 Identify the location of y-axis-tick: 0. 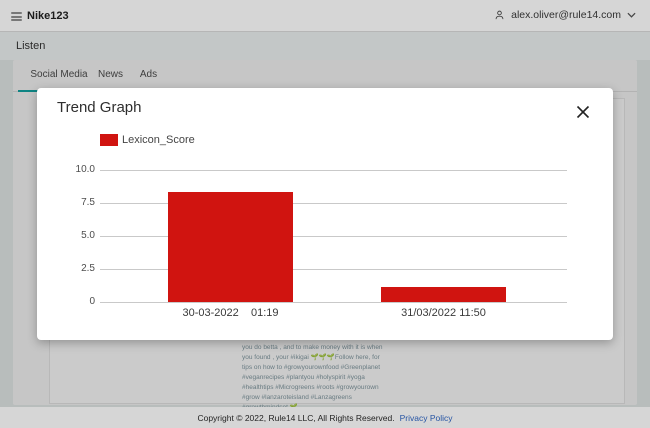
(92, 301).